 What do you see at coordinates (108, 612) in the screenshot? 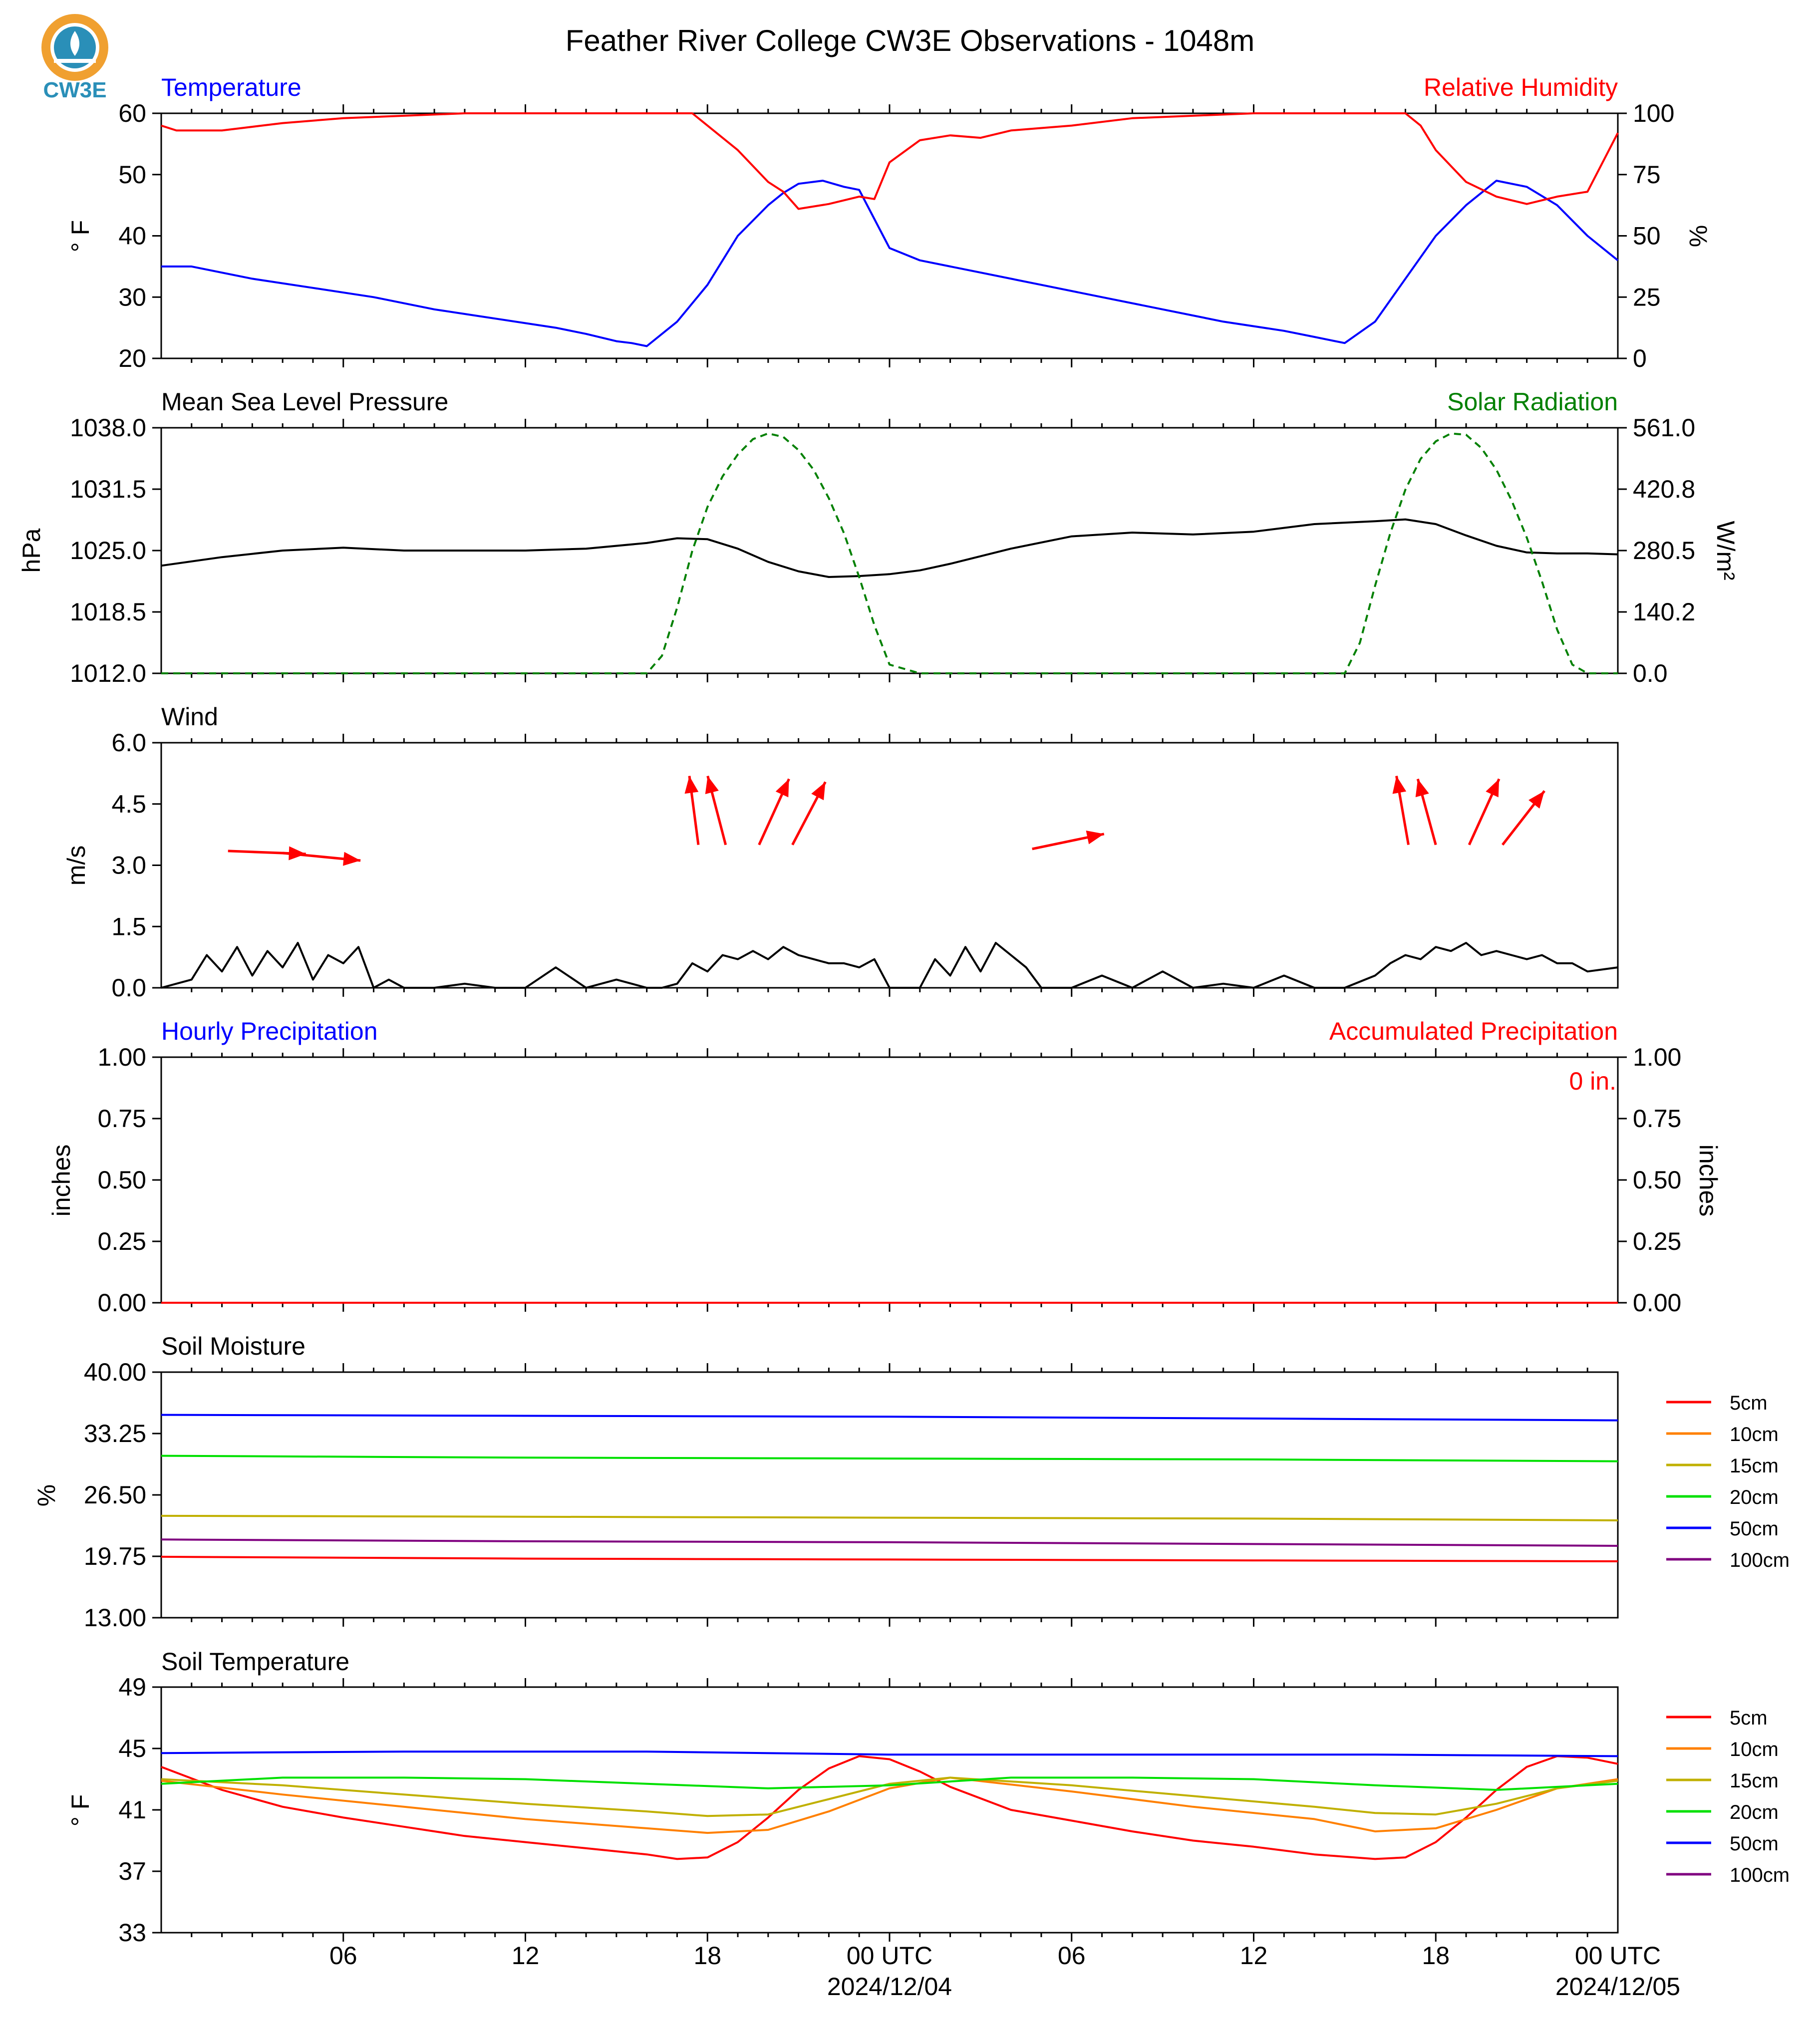
I see `y-tick-label: 1018.5` at bounding box center [108, 612].